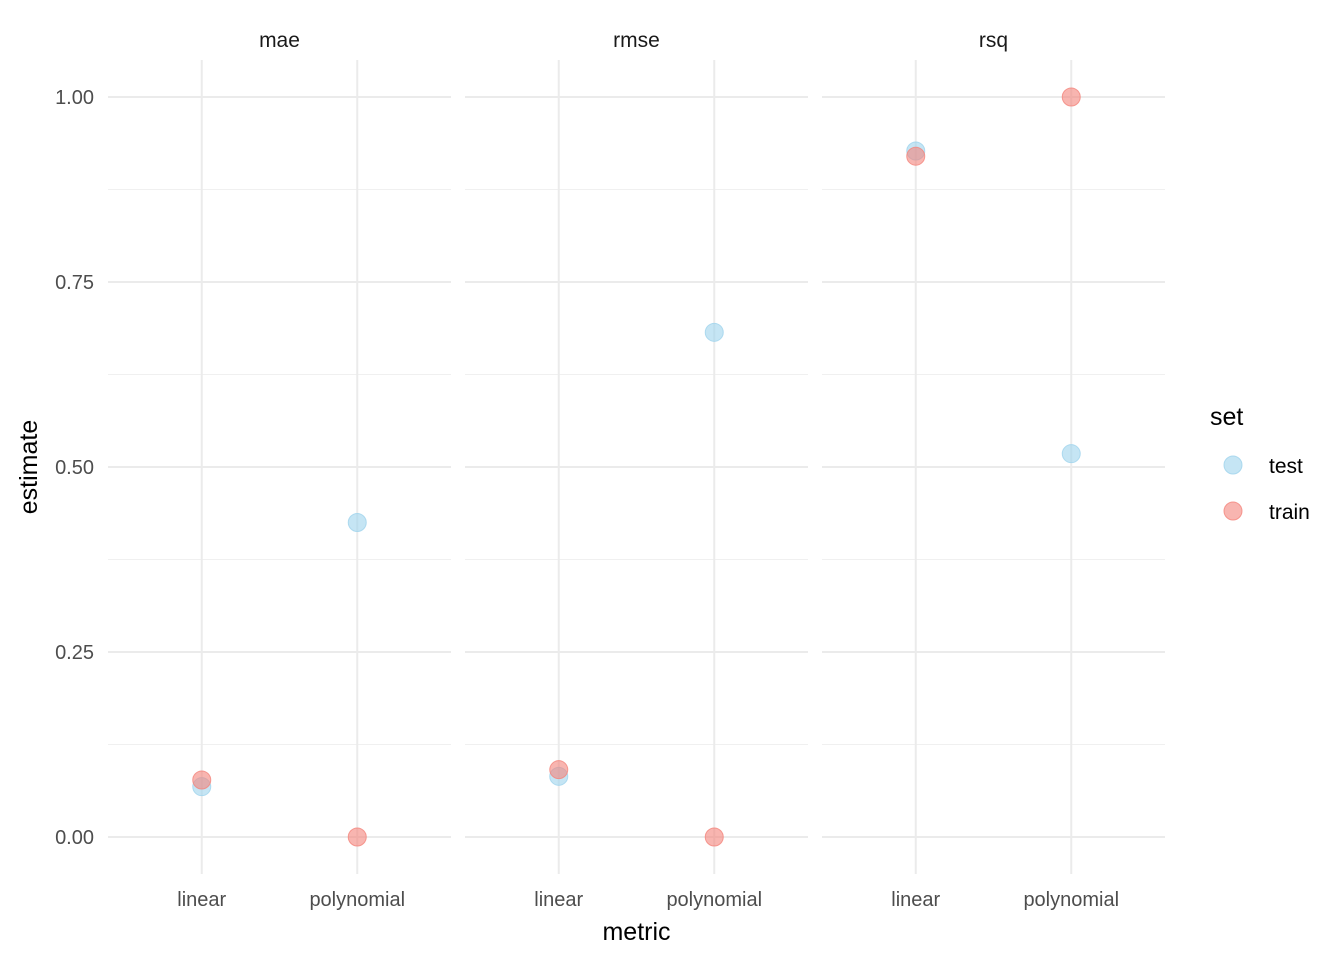 The width and height of the screenshot is (1344, 965). What do you see at coordinates (29, 467) in the screenshot?
I see `y-axis-title: estimate` at bounding box center [29, 467].